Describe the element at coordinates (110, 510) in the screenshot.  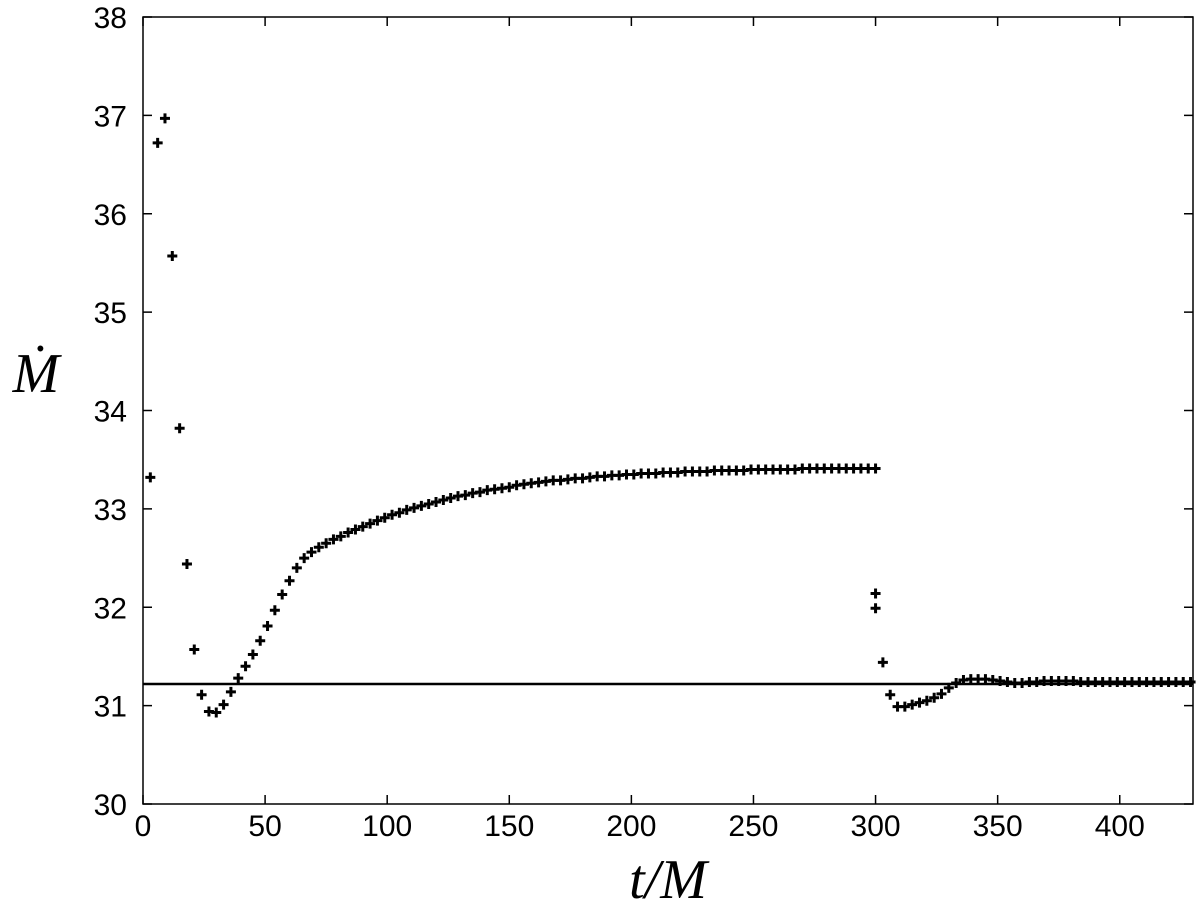
I see `y-tick-label: 33` at that location.